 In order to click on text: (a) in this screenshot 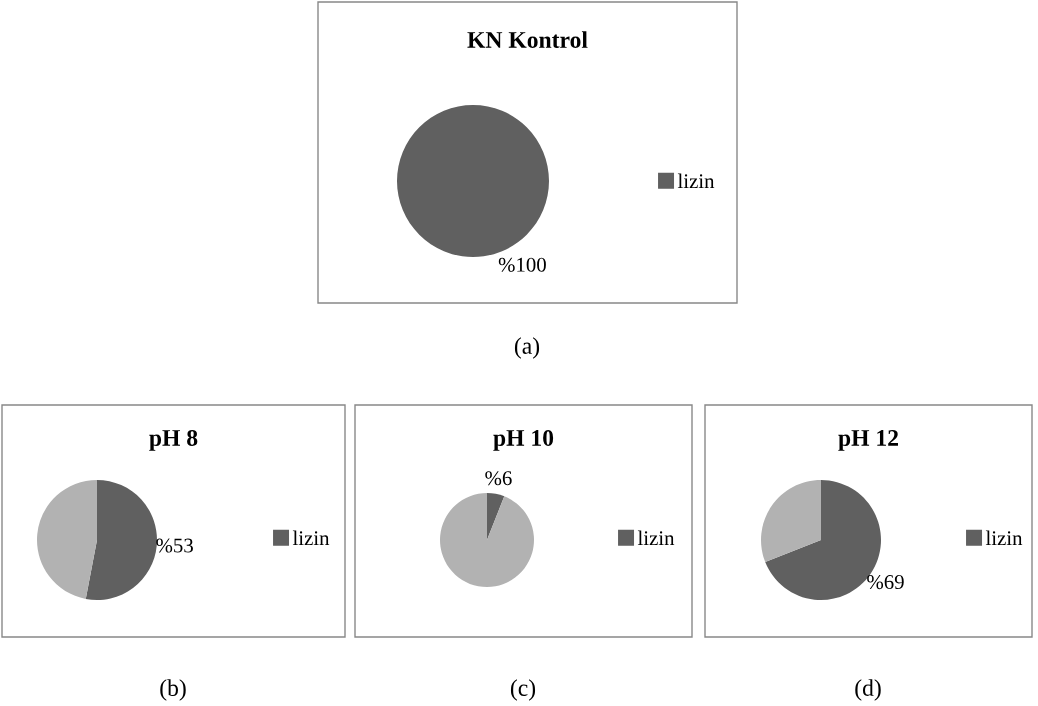, I will do `click(527, 348)`.